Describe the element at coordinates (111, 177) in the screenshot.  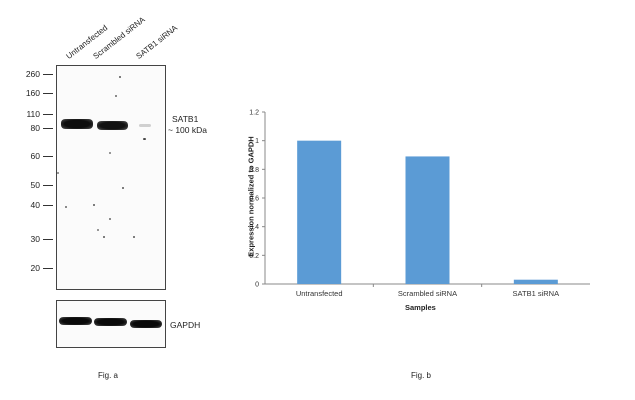
I see `blot-panel-satb1` at that location.